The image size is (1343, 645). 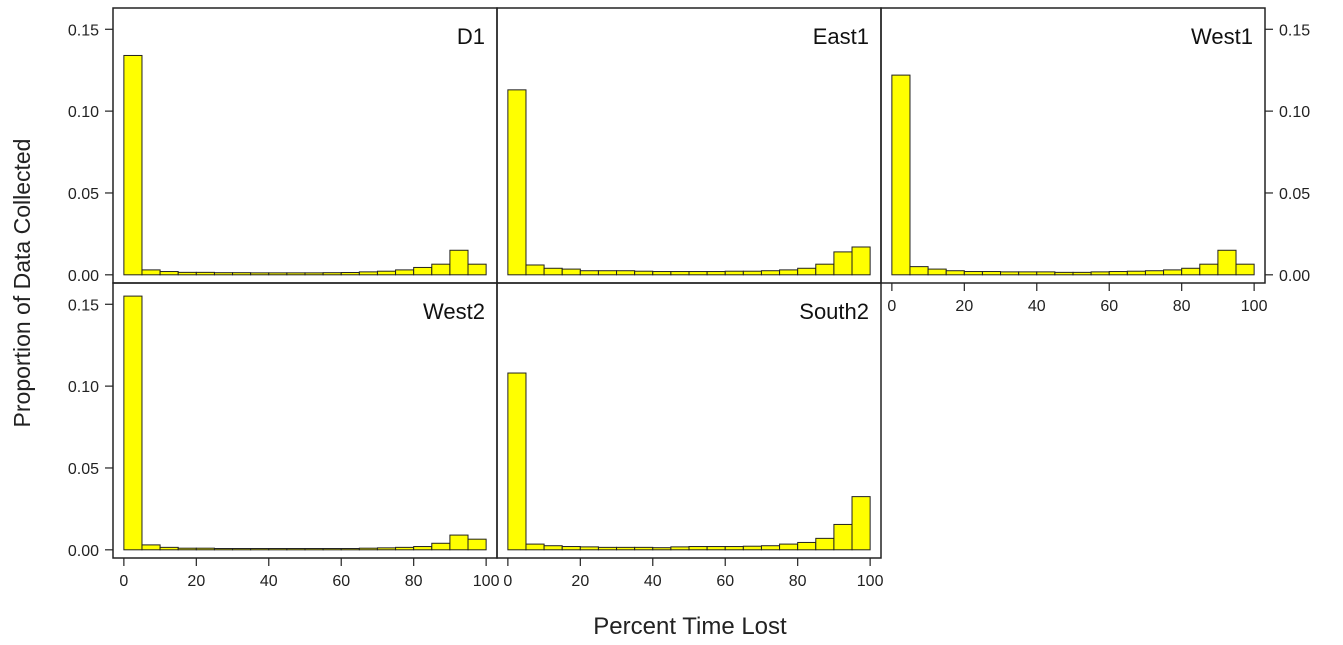 What do you see at coordinates (653, 581) in the screenshot?
I see `x-tick-label: 40` at bounding box center [653, 581].